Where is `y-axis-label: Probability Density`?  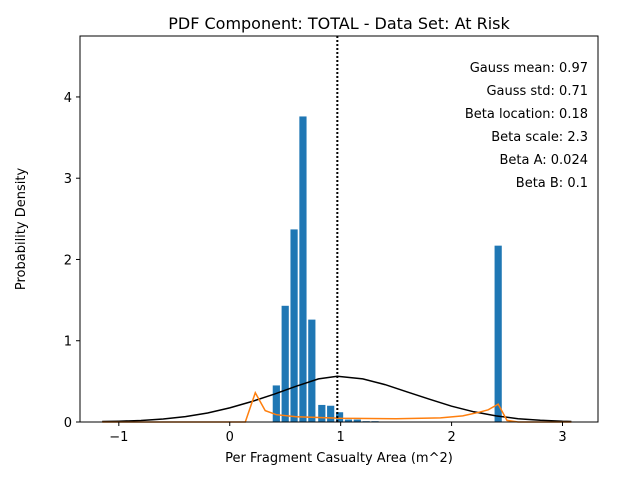
y-axis-label: Probability Density is located at coordinates (21, 229).